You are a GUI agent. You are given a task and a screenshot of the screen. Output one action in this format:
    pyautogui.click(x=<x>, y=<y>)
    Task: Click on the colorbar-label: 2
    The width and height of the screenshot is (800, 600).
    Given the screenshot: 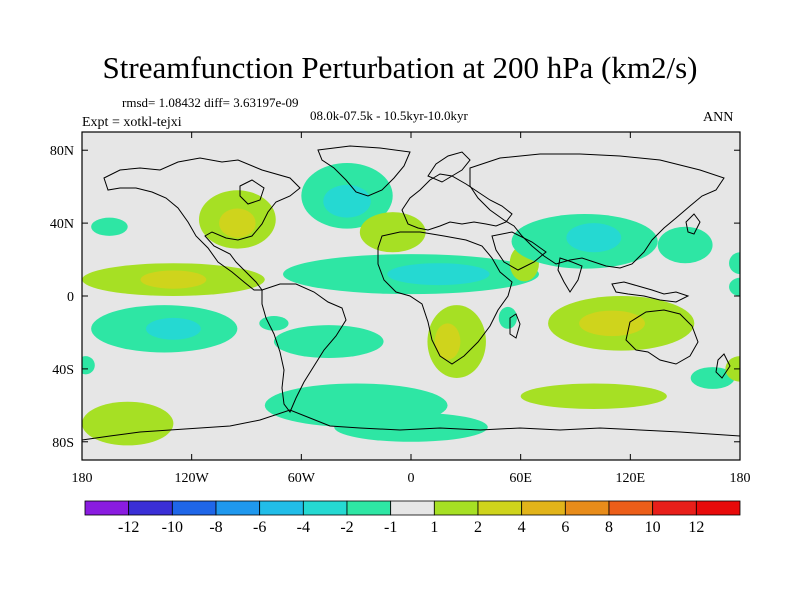 What is the action you would take?
    pyautogui.click(x=478, y=527)
    